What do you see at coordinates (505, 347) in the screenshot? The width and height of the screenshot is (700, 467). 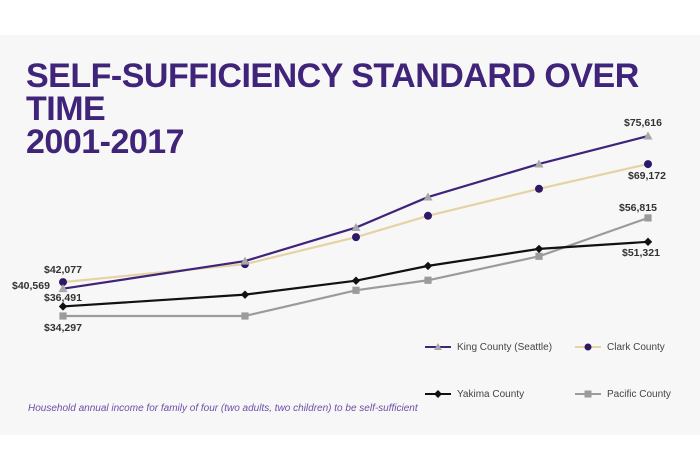 I see `legend-label-king-county: King County (Seattle)` at bounding box center [505, 347].